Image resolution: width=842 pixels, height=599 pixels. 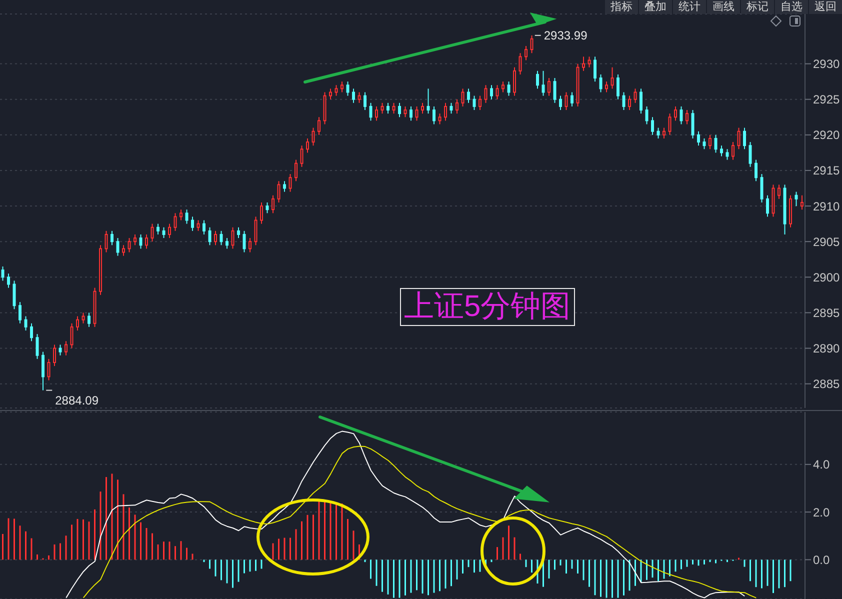 I want to click on candlestick, so click(x=543, y=83).